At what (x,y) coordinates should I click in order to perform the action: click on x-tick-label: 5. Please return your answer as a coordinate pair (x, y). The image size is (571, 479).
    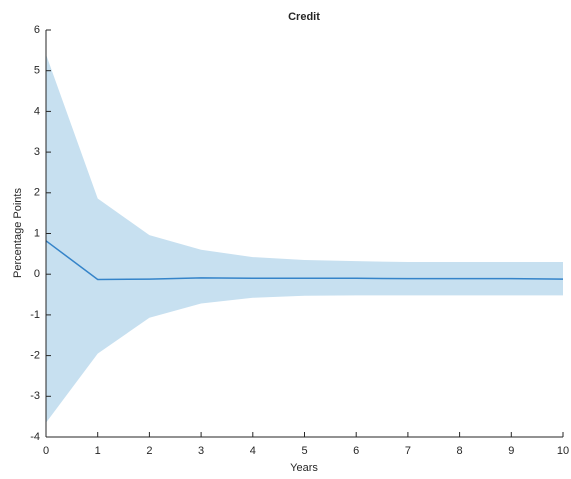
    Looking at the image, I should click on (304, 451).